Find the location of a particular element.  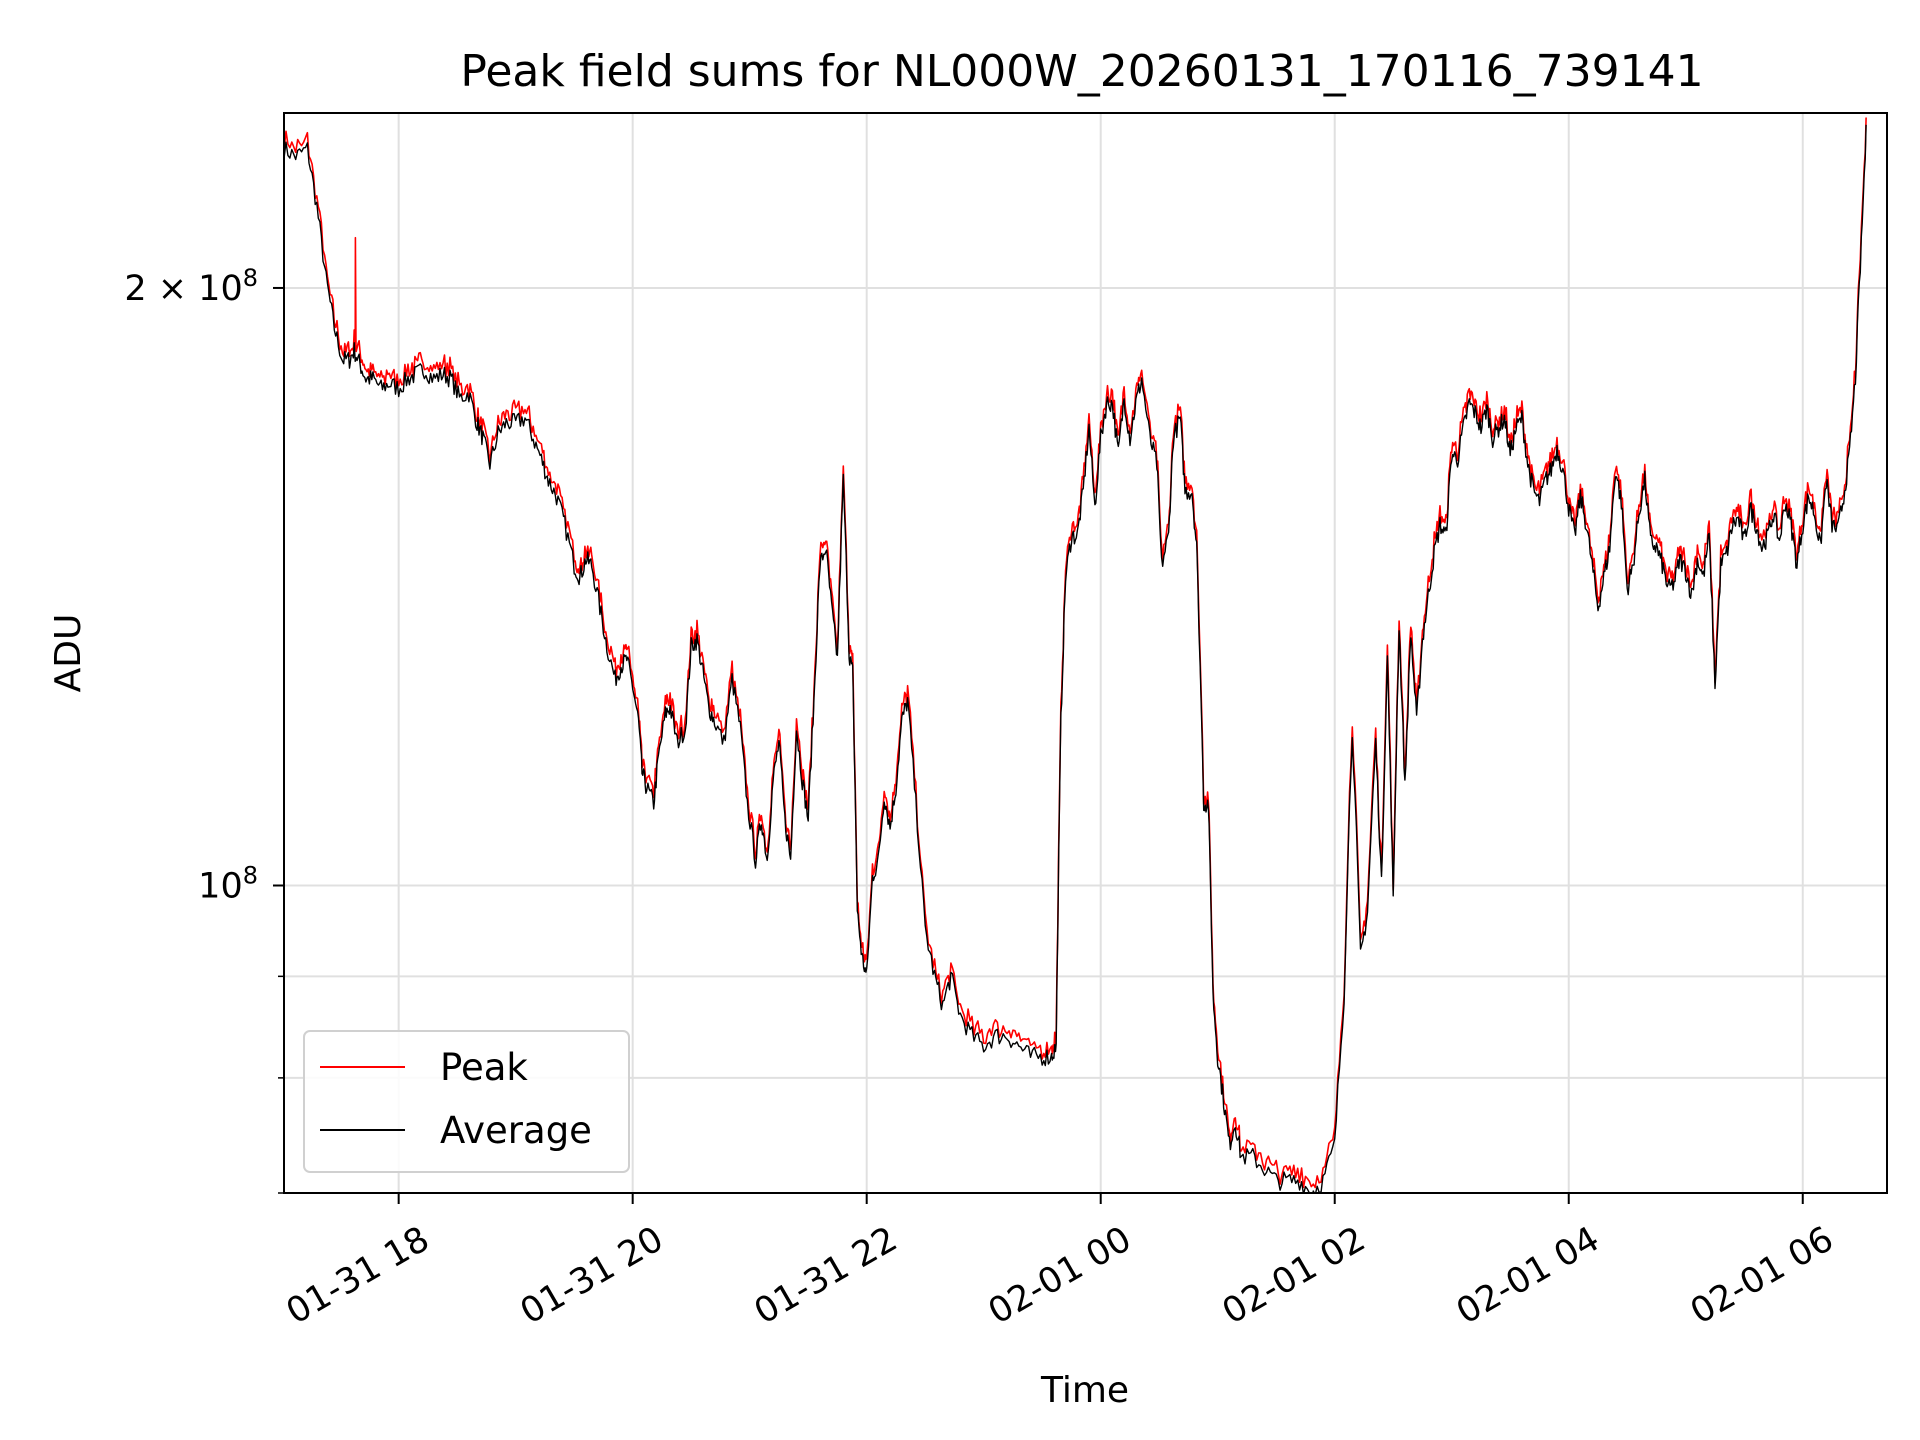

x-axis-title: Time is located at coordinates (1084, 1390).